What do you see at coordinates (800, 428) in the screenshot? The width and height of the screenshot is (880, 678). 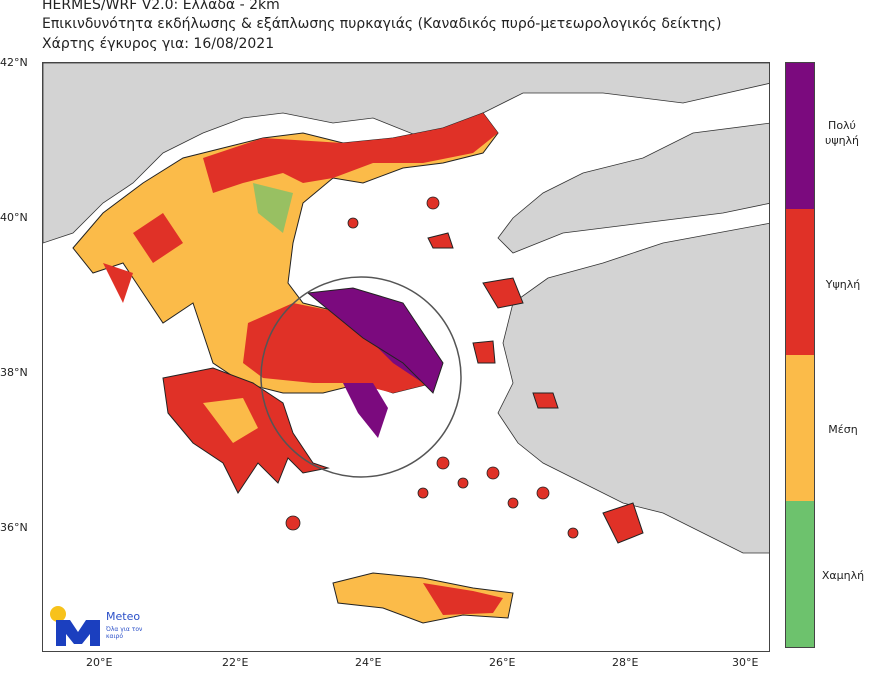 I see `colorbar-medium` at bounding box center [800, 428].